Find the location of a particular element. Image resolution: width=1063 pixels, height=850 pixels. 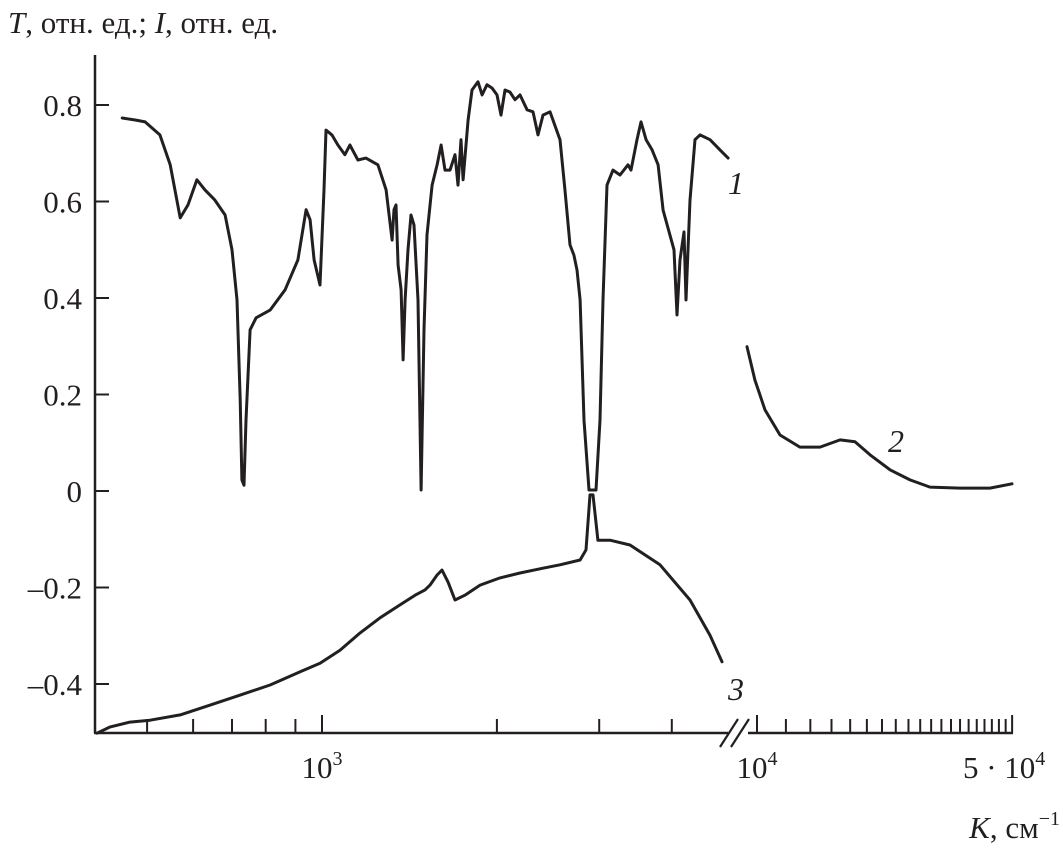

x-axis-unit-exponent: −1 is located at coordinates (1049, 819).